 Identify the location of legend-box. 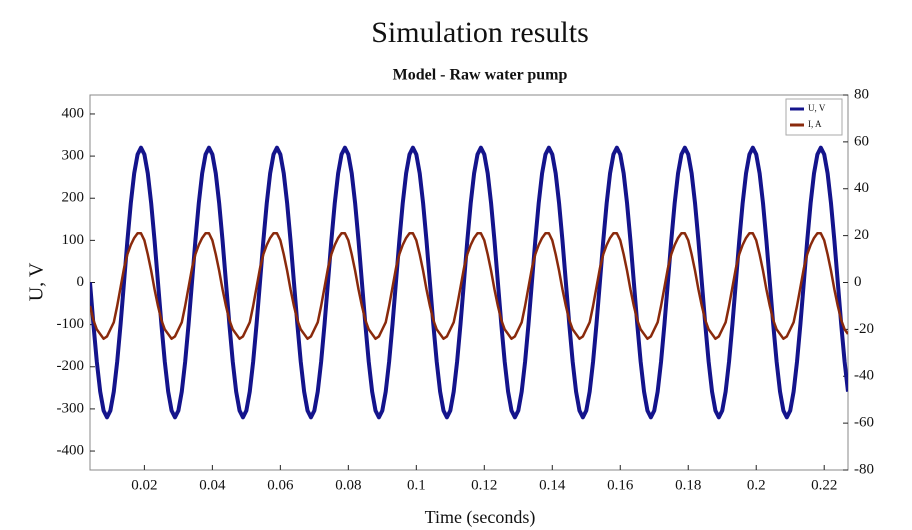
(814, 117).